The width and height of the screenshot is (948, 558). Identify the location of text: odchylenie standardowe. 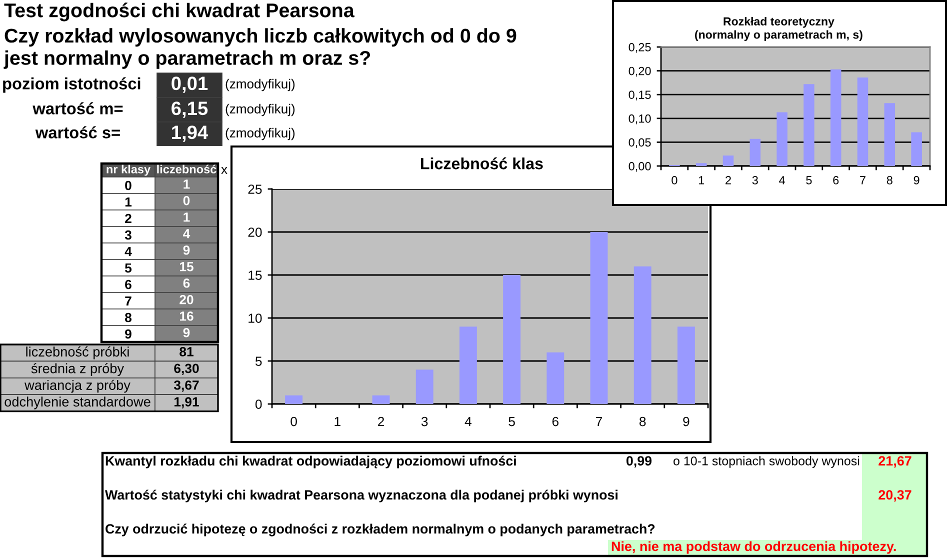
(77, 403).